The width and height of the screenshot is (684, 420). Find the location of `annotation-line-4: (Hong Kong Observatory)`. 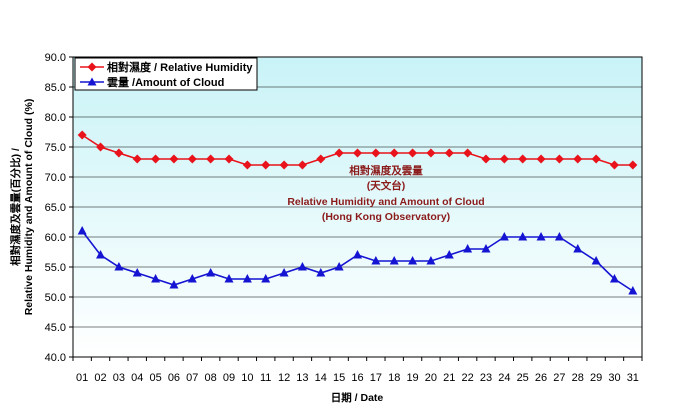

annotation-line-4: (Hong Kong Observatory) is located at coordinates (386, 217).